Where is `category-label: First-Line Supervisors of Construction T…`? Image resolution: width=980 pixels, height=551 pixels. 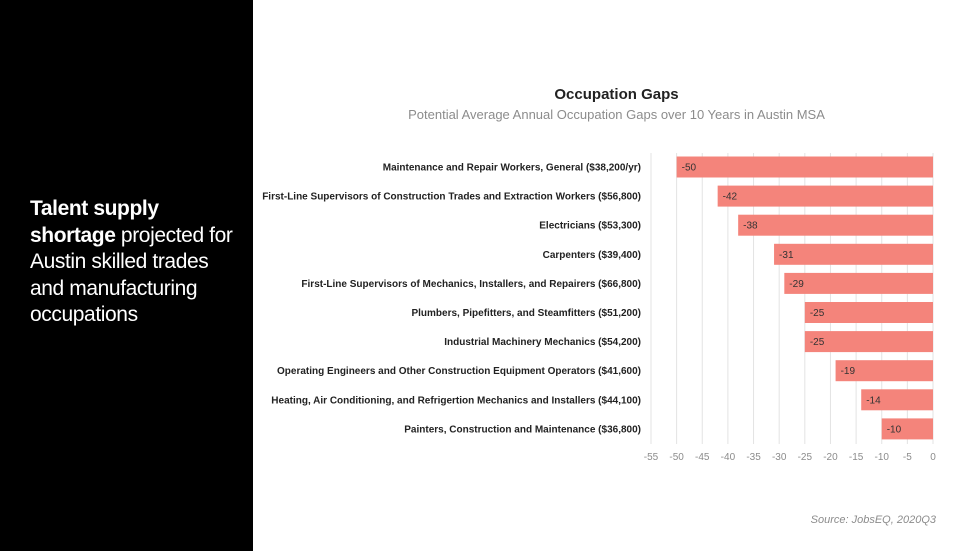
category-label: First-Line Supervisors of Construction T… is located at coordinates (451, 197).